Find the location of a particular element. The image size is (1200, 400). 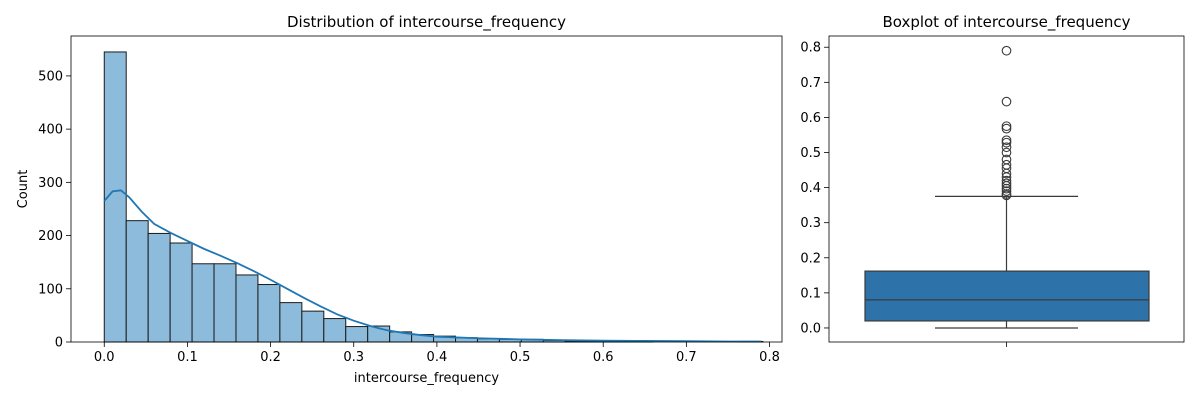

histogram-title: Distribution of intercourse_frequency is located at coordinates (426, 22).